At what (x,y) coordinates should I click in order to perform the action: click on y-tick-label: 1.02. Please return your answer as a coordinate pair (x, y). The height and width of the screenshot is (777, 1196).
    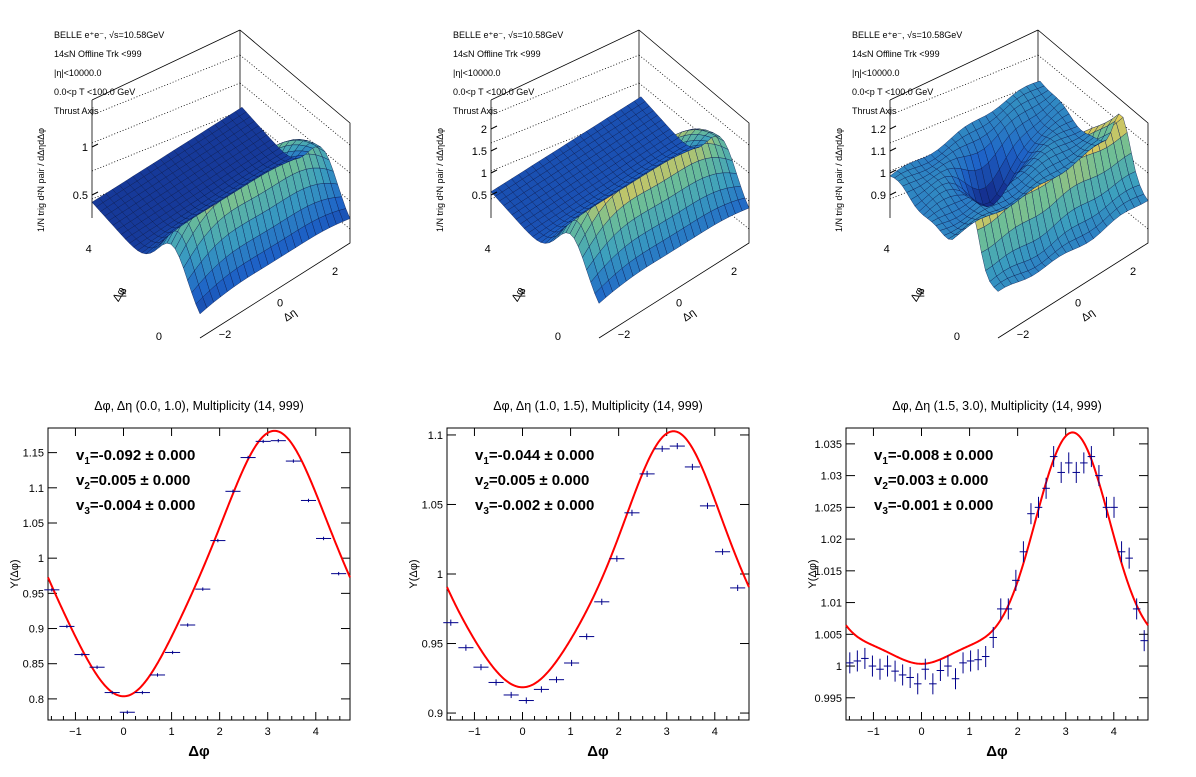
    Looking at the image, I should click on (831, 540).